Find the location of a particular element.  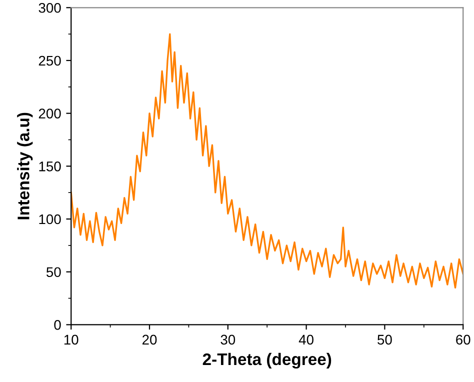

y-tick-label: 250 is located at coordinates (49, 61).